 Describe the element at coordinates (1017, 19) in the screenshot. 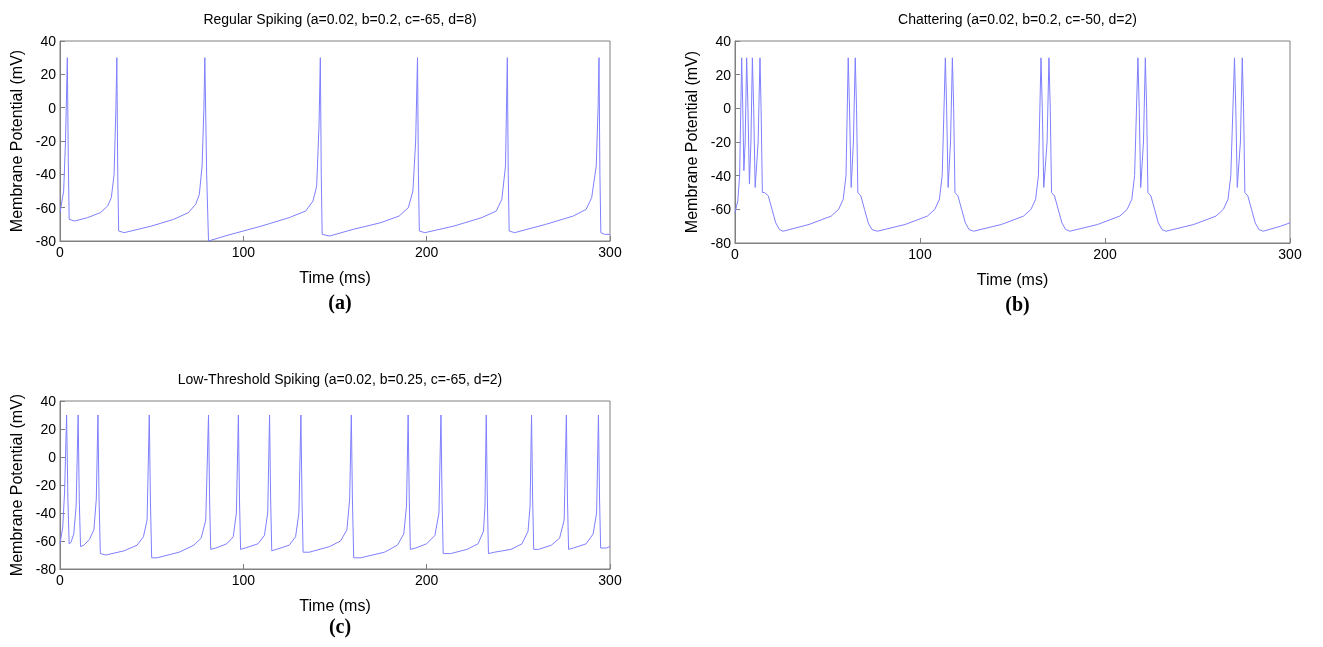

I see `chart-title: Chattering (a=0.02, b=0.2, c=-50, d=2)` at that location.